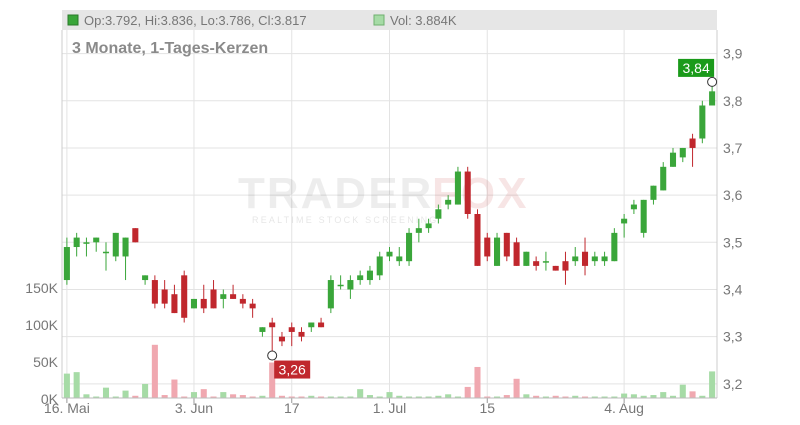  I want to click on date-tick-label: 3. Jun, so click(194, 408).